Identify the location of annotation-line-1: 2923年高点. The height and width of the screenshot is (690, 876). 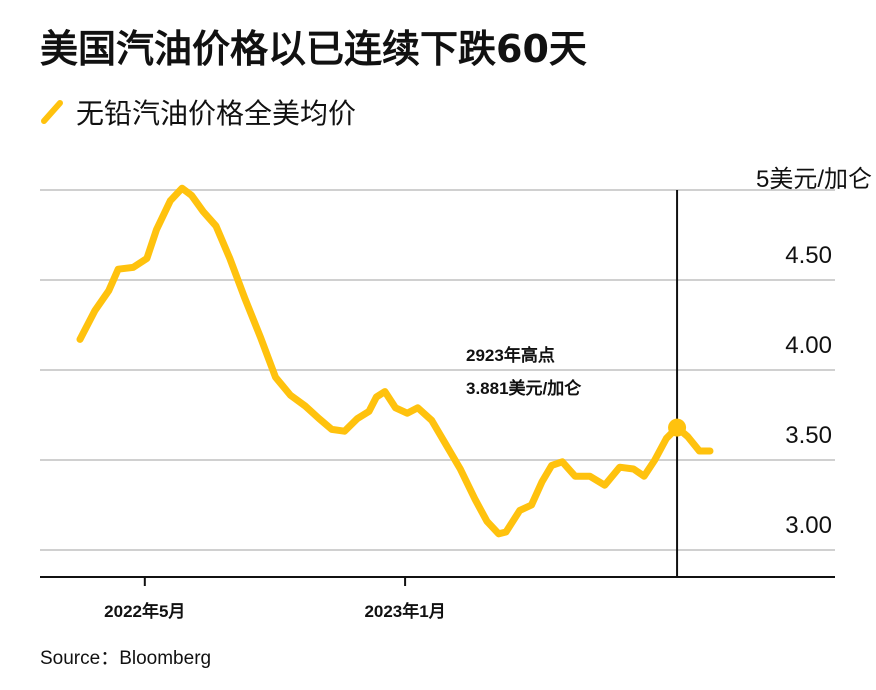
(510, 355).